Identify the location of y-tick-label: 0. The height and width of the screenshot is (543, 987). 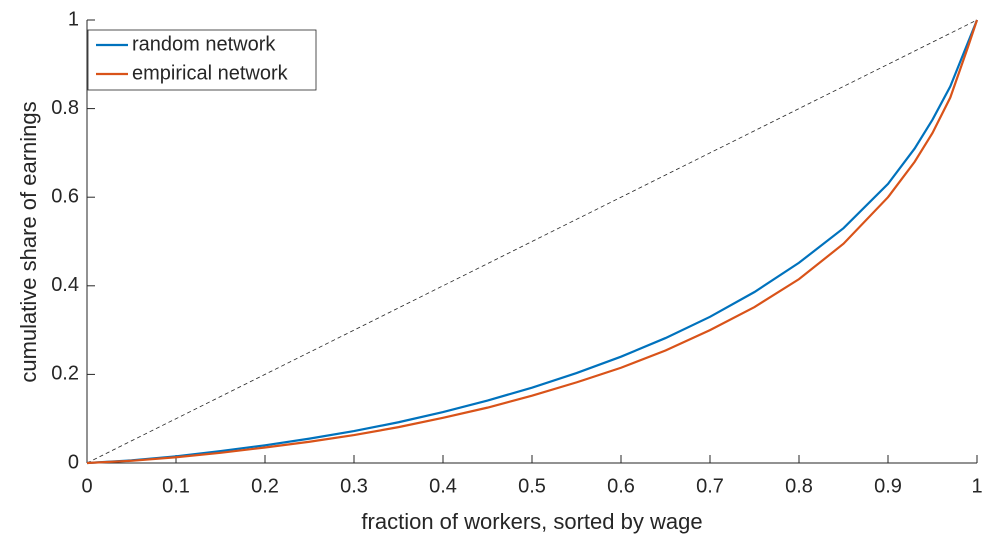
(73, 462).